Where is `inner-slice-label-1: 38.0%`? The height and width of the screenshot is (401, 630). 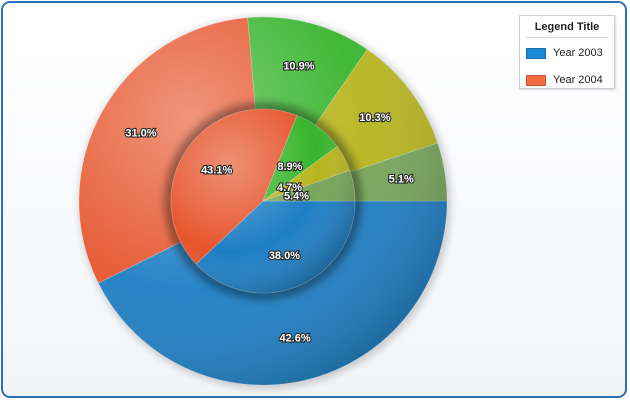 inner-slice-label-1: 38.0% is located at coordinates (284, 256).